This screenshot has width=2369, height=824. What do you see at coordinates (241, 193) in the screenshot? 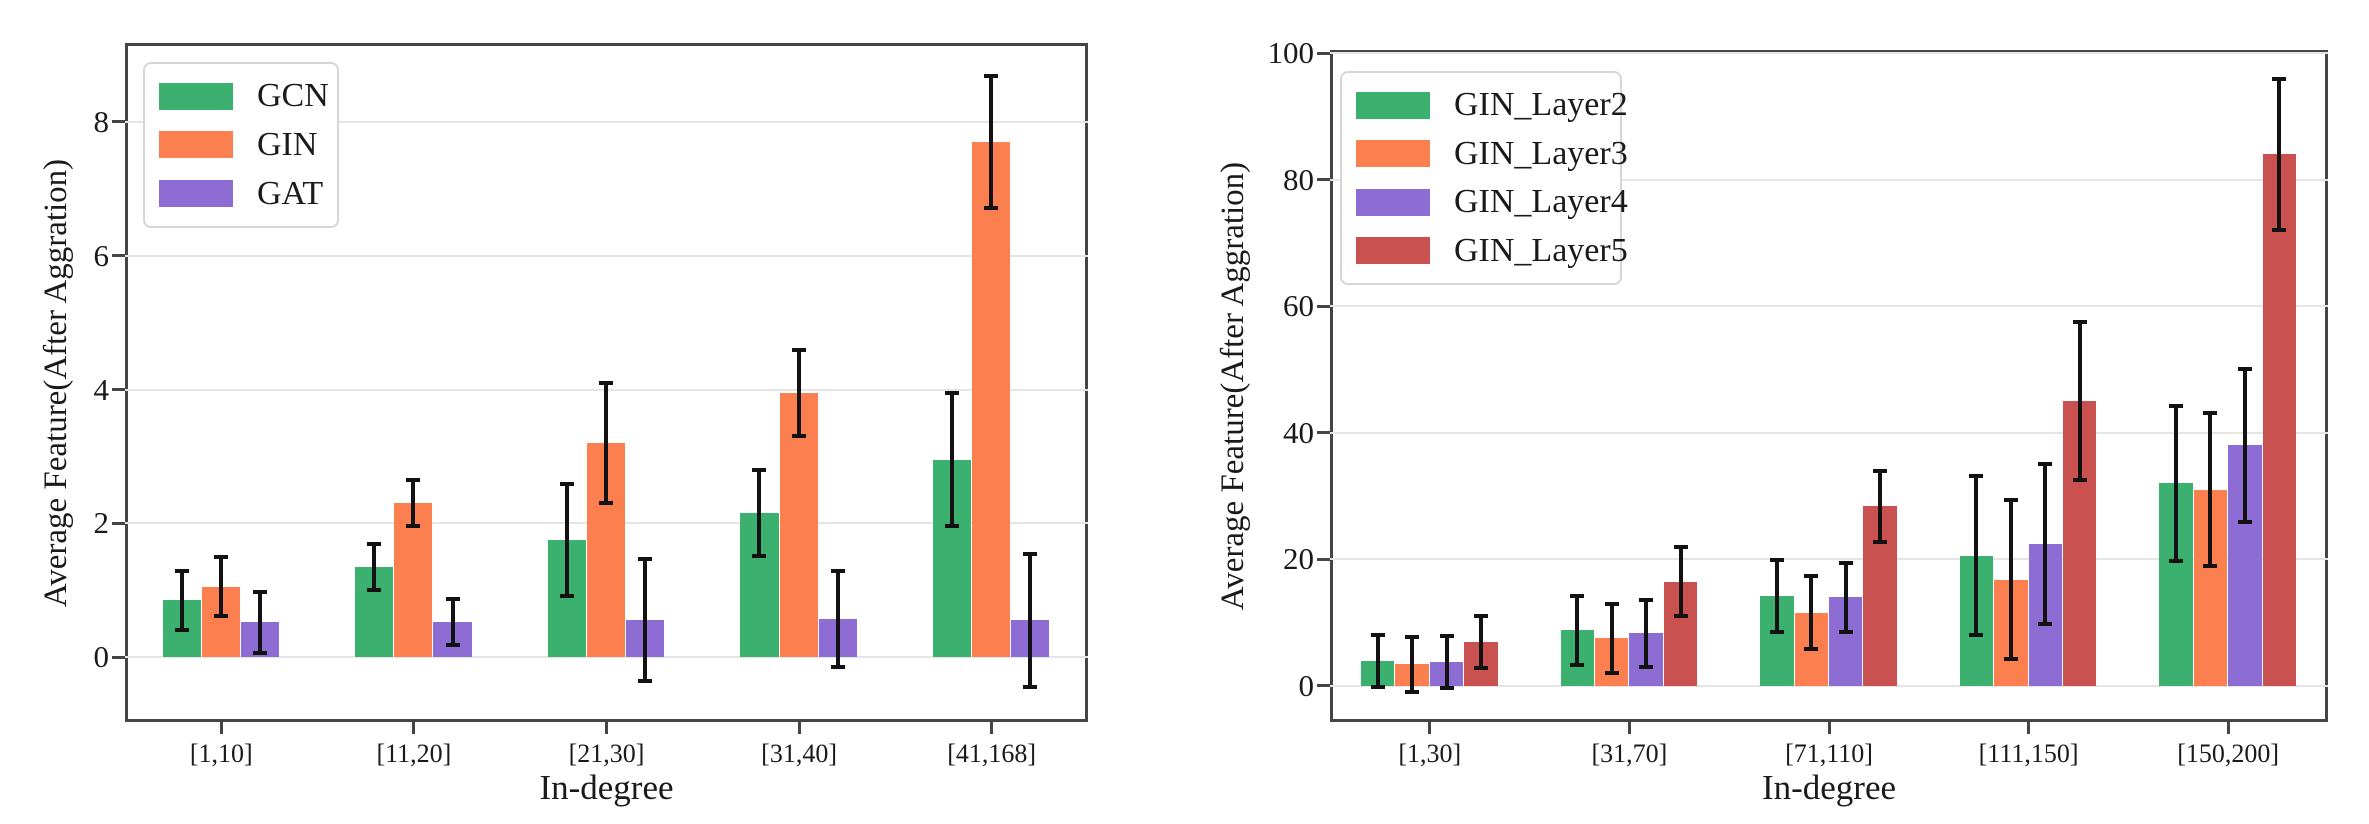
I see `legend-item: GAT` at bounding box center [241, 193].